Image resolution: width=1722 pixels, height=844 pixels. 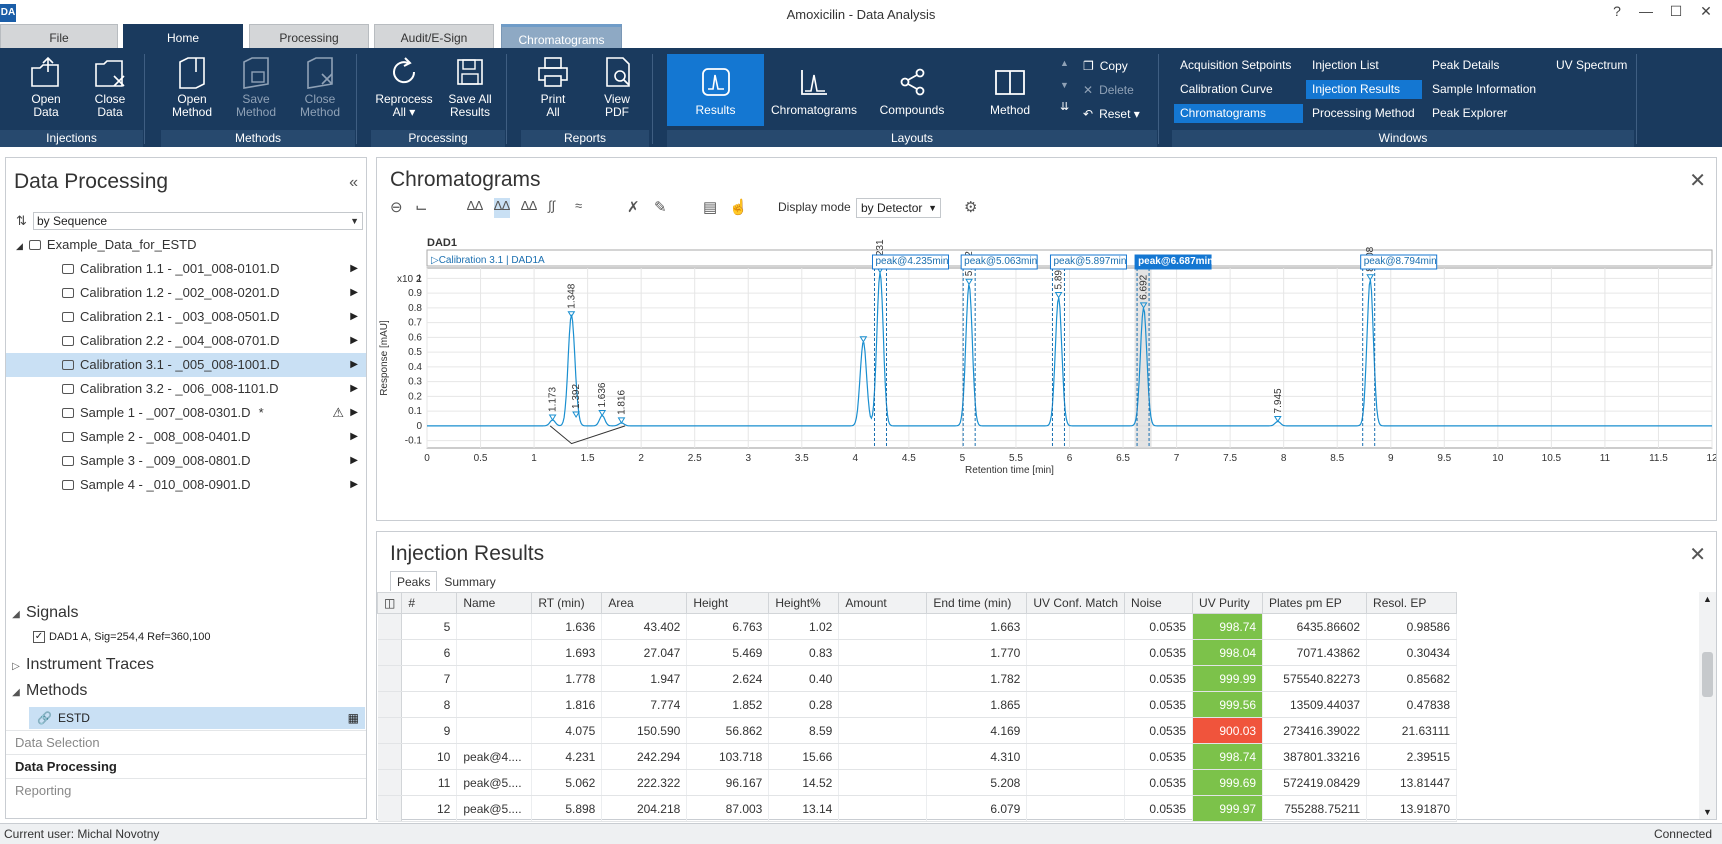 What do you see at coordinates (977, 603) in the screenshot?
I see `column-header: End time (min)` at bounding box center [977, 603].